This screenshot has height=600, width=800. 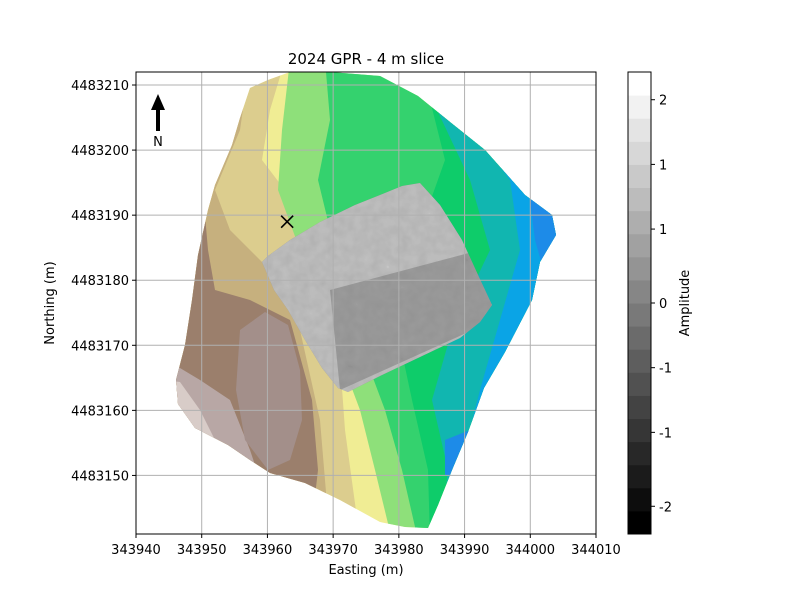 I want to click on x-tick-label: 343940, so click(x=136, y=550).